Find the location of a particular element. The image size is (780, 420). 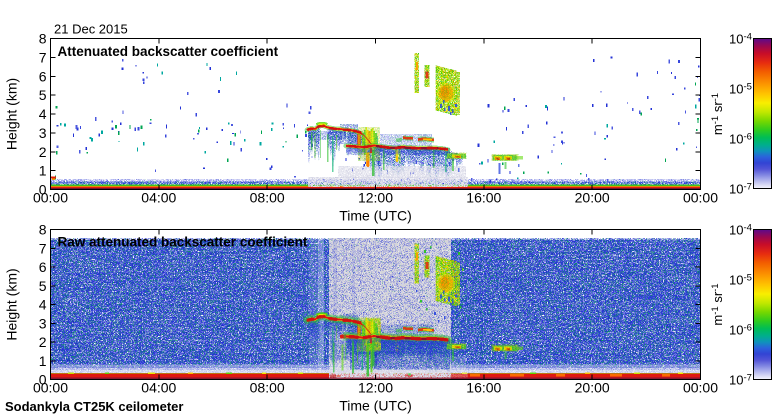

svg-text: 21 Dec 2015 is located at coordinates (91, 29).